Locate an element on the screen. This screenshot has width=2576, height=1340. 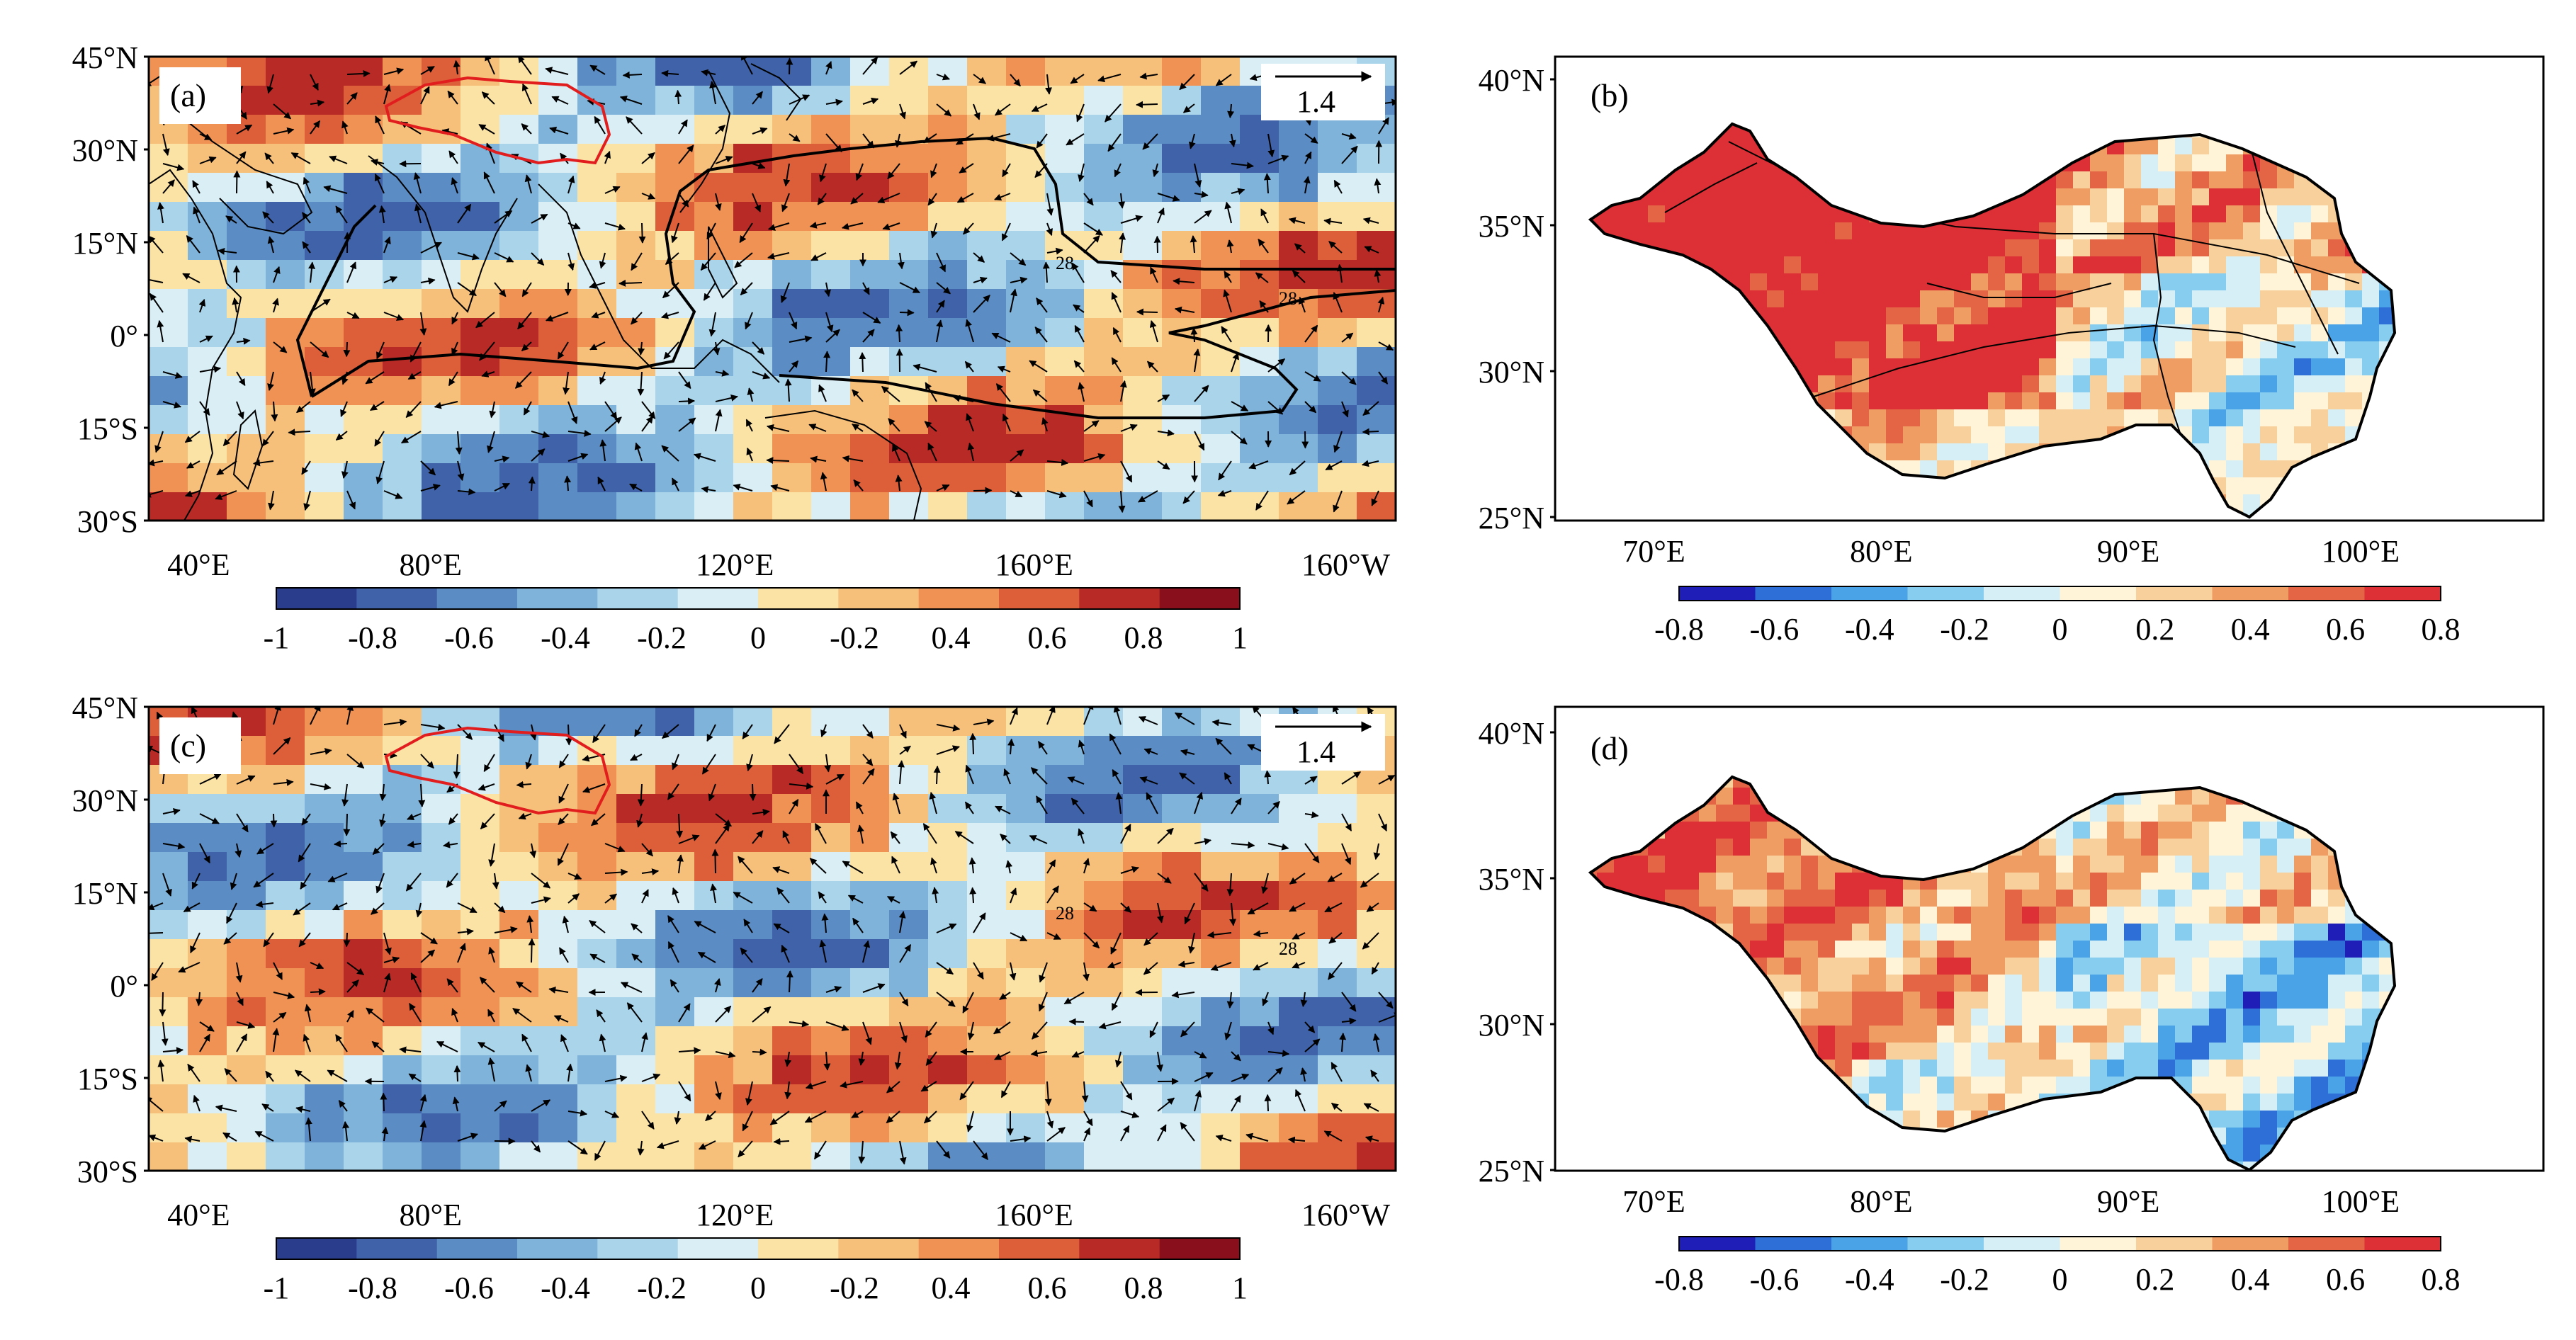
lon-tick-label: 40°E is located at coordinates (198, 564).